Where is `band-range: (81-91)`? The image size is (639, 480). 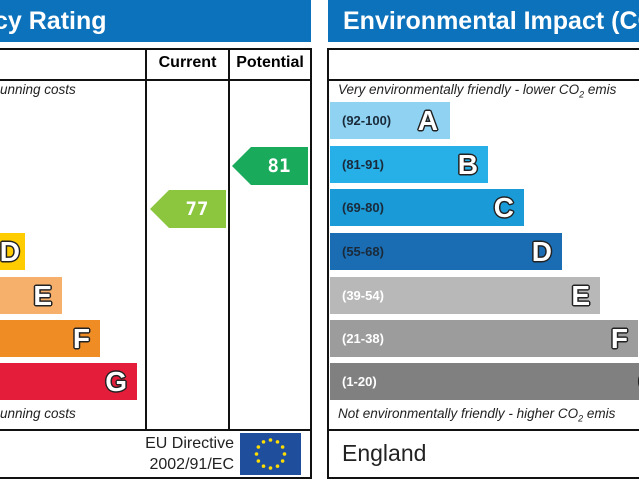 band-range: (81-91) is located at coordinates (363, 164).